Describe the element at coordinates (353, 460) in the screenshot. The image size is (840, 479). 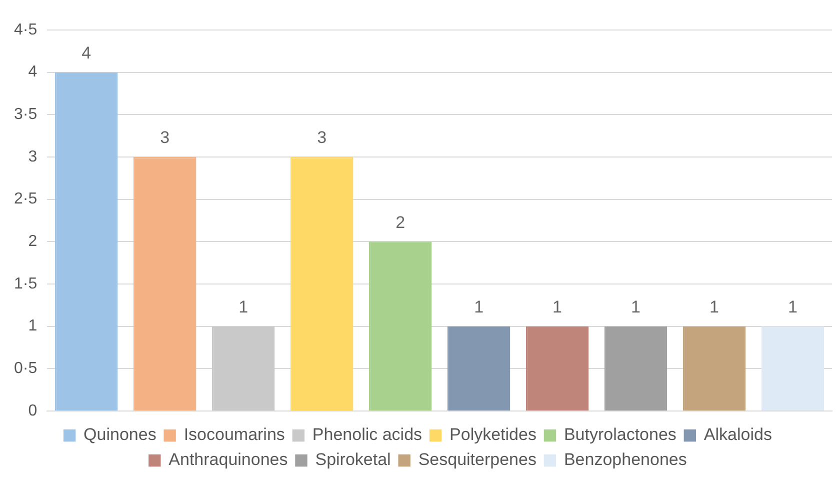
I see `legend-label: Spiroketal` at that location.